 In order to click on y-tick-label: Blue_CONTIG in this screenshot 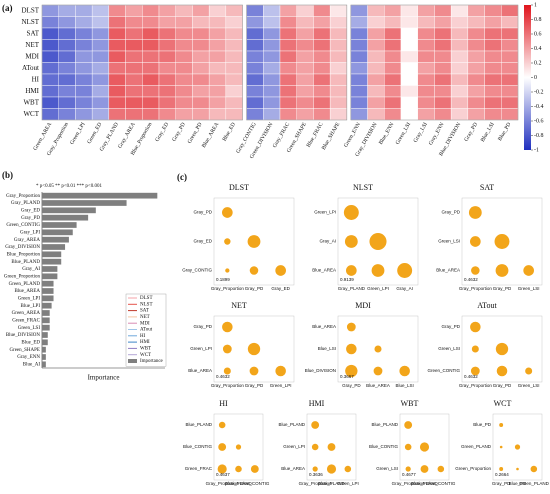, I will do `click(198, 446)`.